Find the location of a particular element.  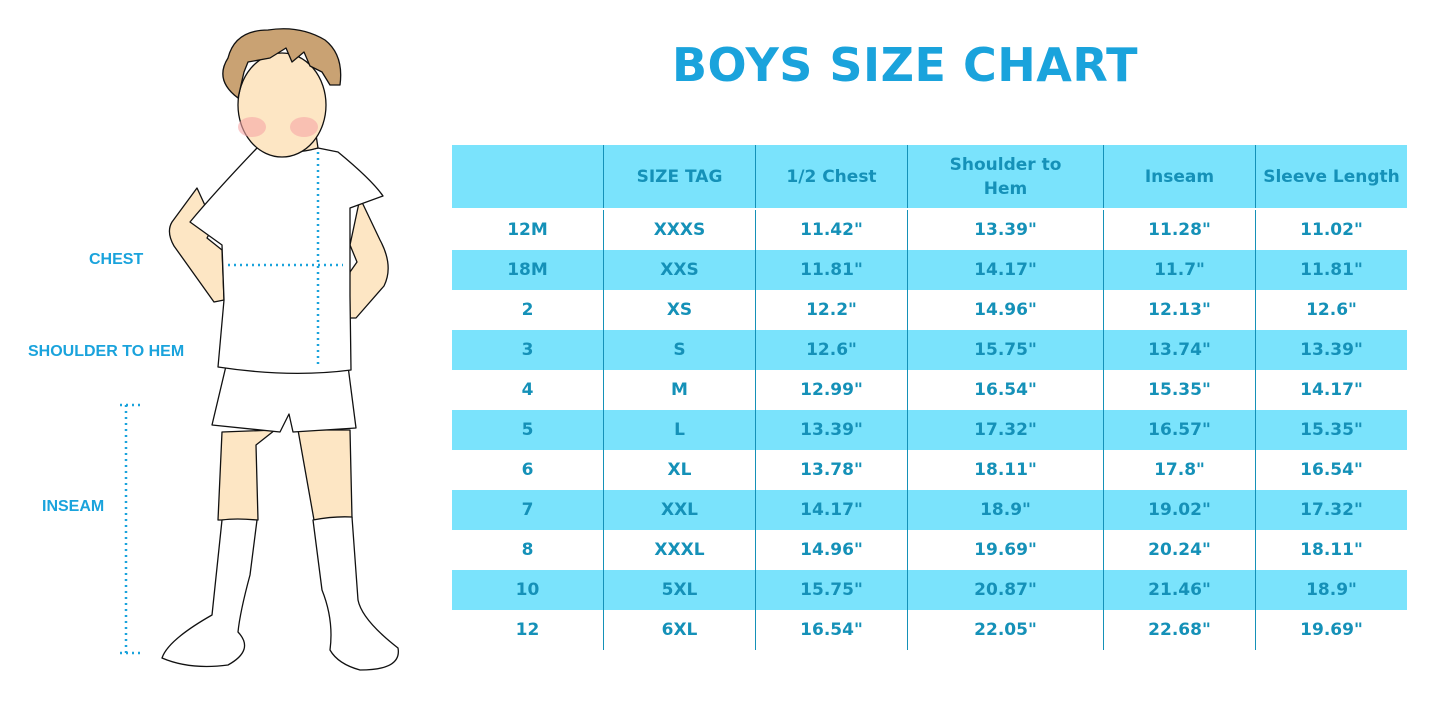

column-header: SIZE TAG is located at coordinates (679, 177).